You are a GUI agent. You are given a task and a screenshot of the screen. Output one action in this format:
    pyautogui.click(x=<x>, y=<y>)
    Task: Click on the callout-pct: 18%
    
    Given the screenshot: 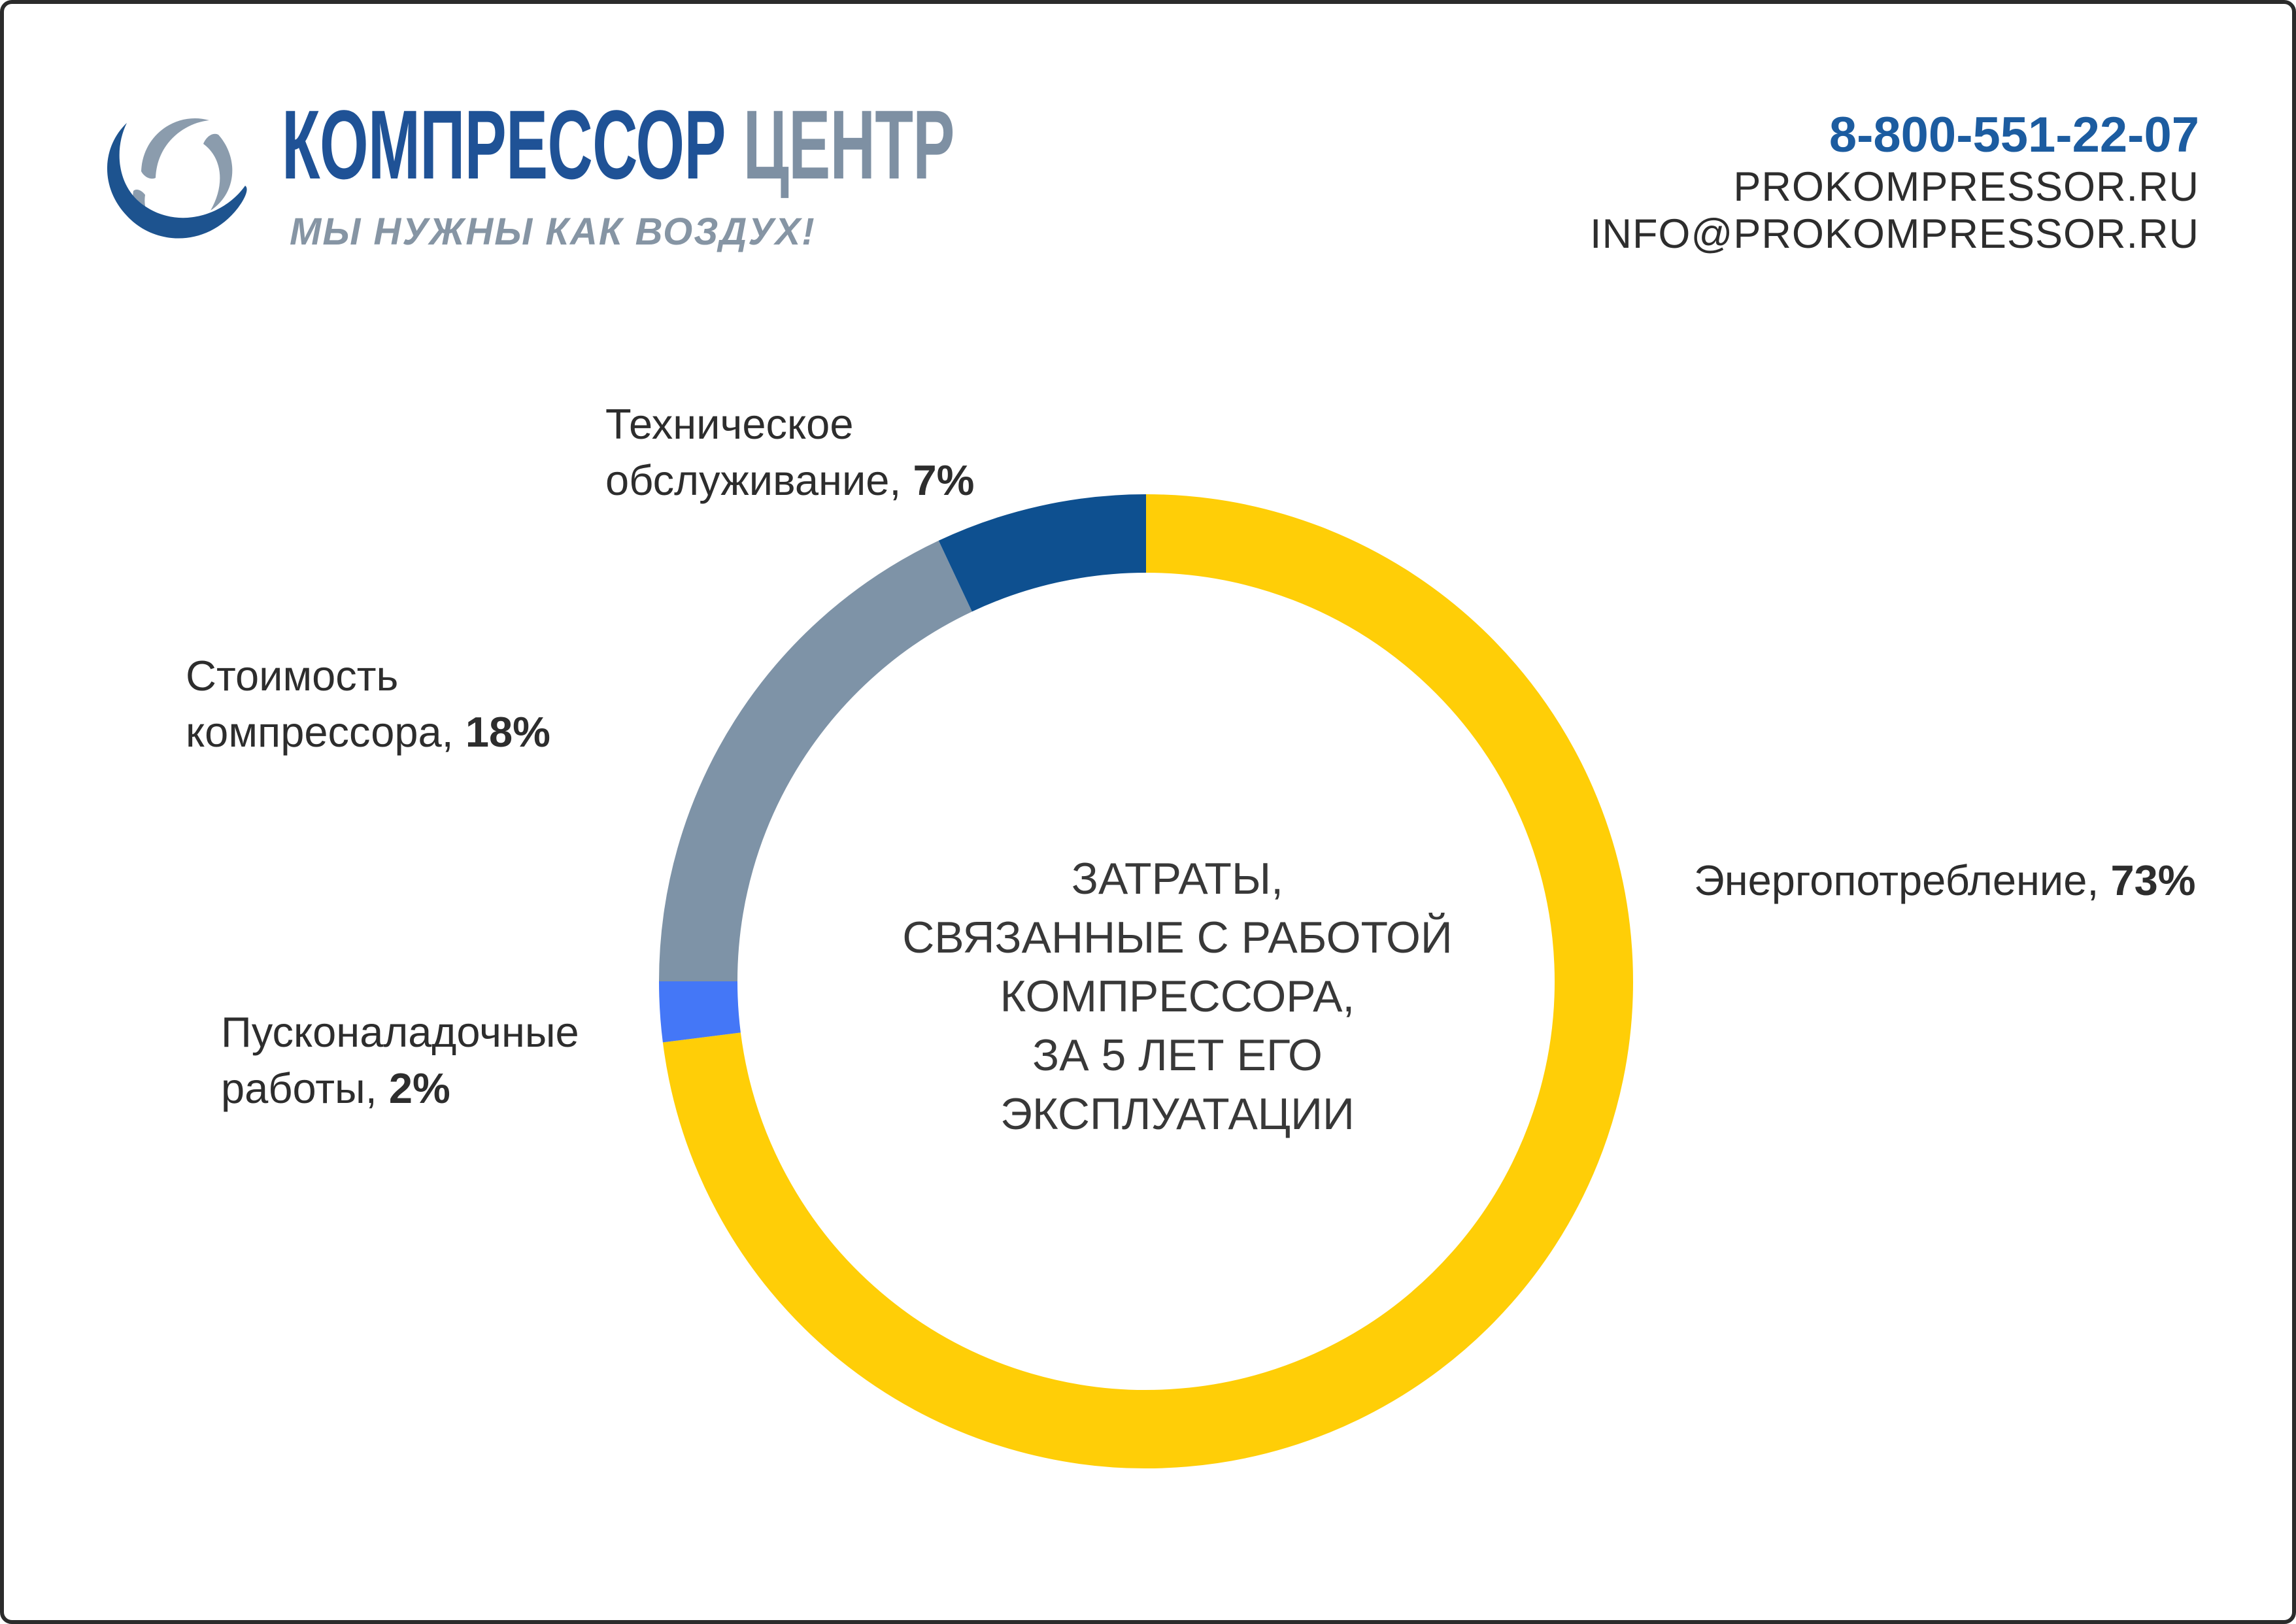 What is the action you would take?
    pyautogui.click(x=508, y=732)
    